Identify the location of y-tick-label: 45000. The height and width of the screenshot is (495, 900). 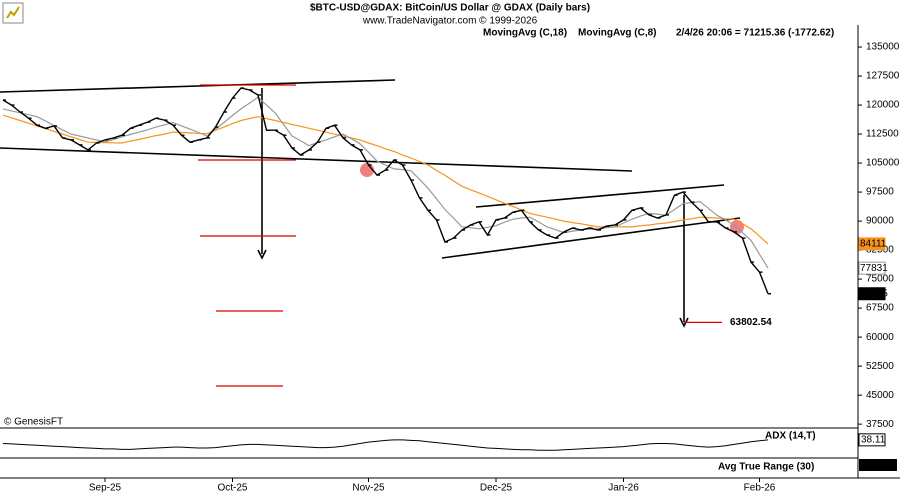
(880, 395).